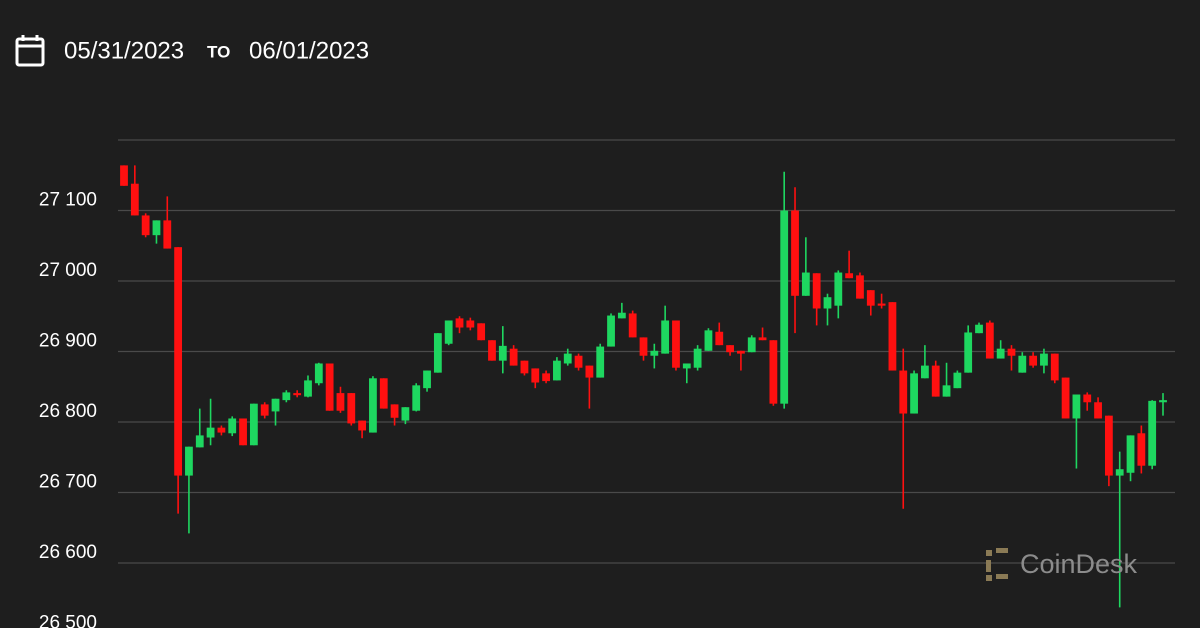 The height and width of the screenshot is (628, 1200). I want to click on watermark-logo, so click(997, 564).